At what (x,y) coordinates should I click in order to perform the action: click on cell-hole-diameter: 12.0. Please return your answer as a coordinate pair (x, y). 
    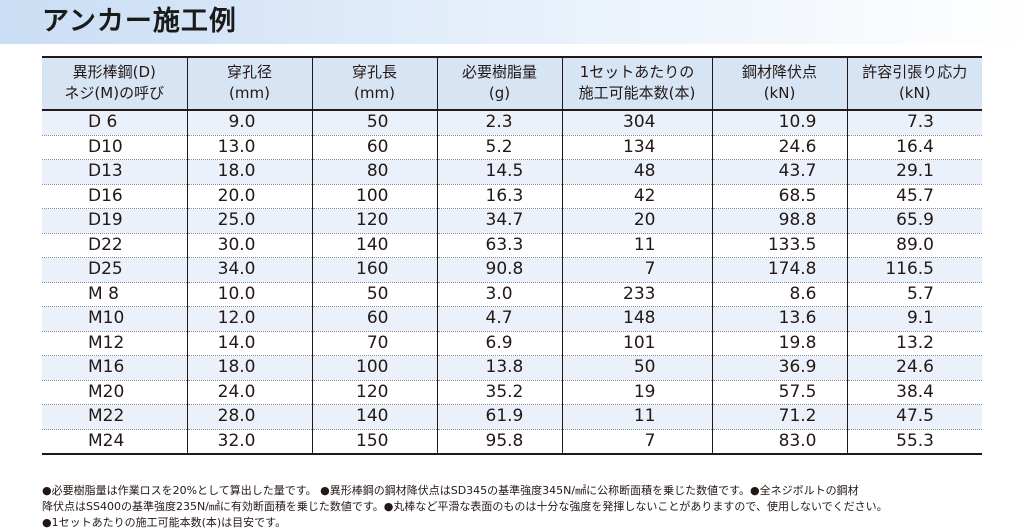
    Looking at the image, I should click on (249, 319).